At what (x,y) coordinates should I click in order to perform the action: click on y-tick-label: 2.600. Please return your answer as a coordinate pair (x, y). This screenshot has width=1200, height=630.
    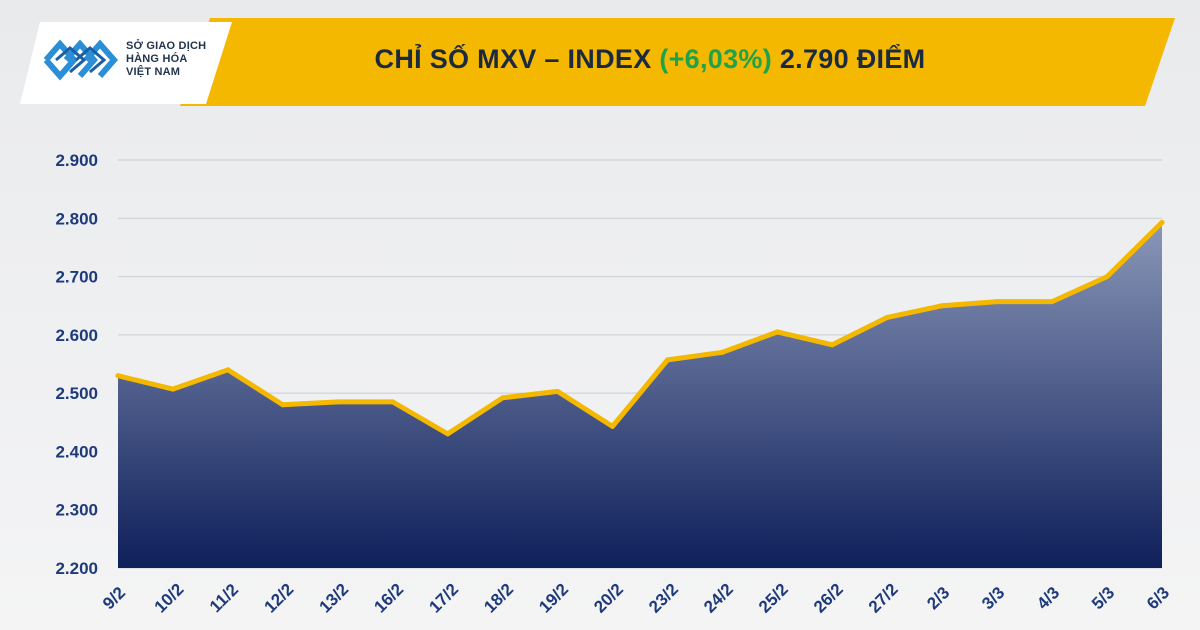
    Looking at the image, I should click on (76, 335).